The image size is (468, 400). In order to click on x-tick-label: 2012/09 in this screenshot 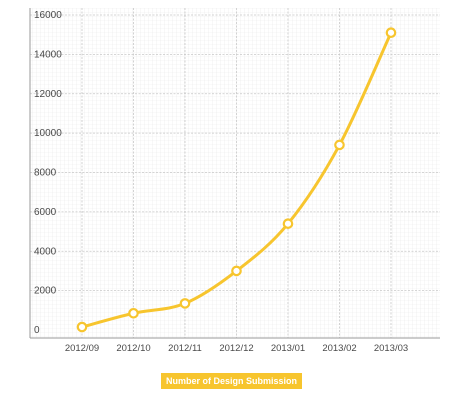, I will do `click(82, 348)`.